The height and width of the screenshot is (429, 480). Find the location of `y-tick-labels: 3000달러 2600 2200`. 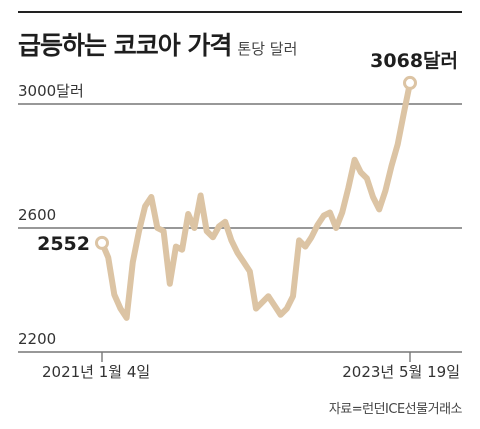

y-tick-labels: 3000달러 2600 2200 is located at coordinates (51, 215).